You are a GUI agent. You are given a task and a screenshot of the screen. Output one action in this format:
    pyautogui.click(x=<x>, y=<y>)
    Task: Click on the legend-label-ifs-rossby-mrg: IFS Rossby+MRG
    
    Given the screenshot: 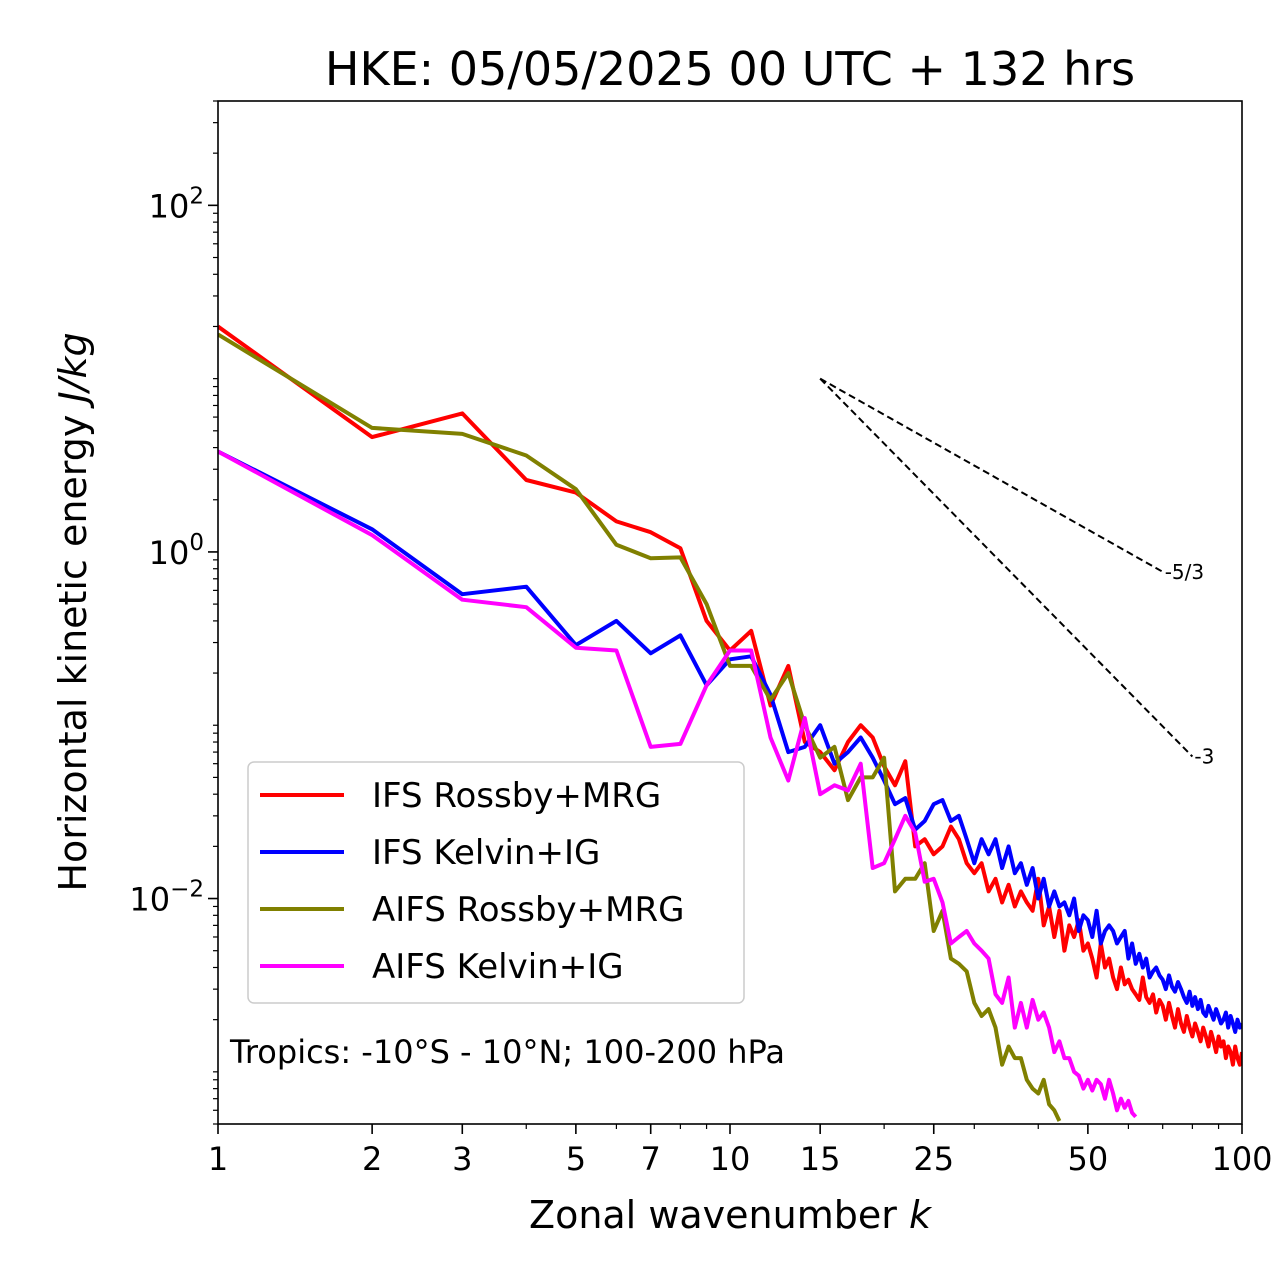 What is the action you would take?
    pyautogui.click(x=516, y=796)
    